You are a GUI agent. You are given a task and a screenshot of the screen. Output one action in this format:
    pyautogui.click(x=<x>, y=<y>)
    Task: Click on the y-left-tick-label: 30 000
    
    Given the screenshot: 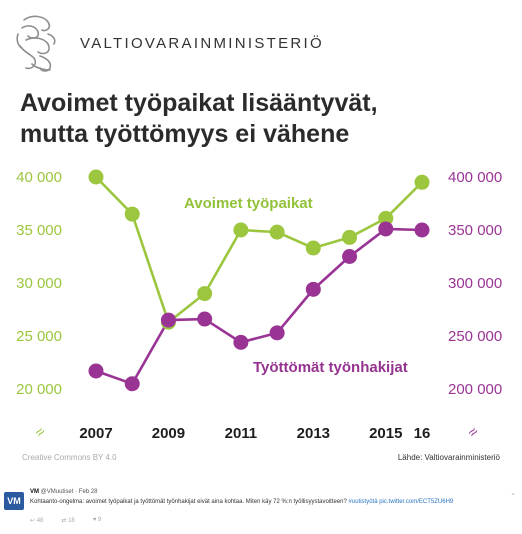 What is the action you would take?
    pyautogui.click(x=39, y=283)
    